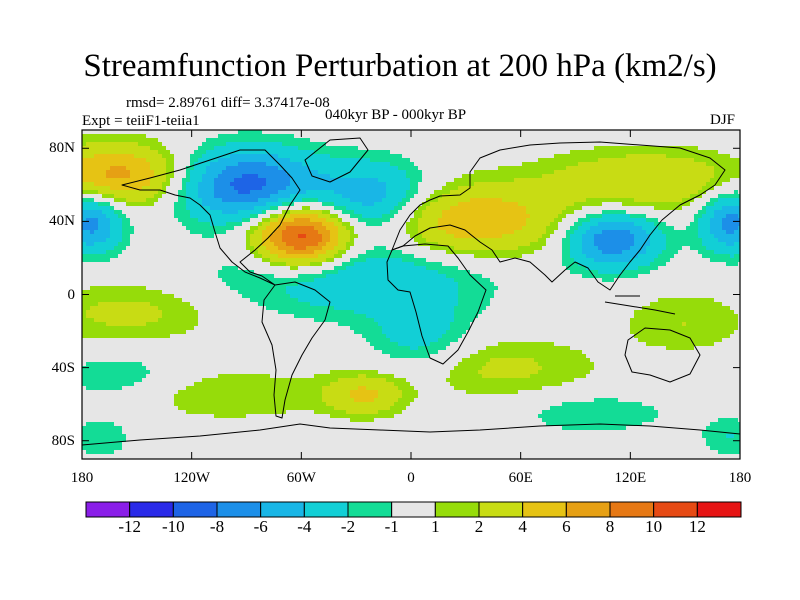  What do you see at coordinates (520, 478) in the screenshot?
I see `longitude-label: 60E` at bounding box center [520, 478].